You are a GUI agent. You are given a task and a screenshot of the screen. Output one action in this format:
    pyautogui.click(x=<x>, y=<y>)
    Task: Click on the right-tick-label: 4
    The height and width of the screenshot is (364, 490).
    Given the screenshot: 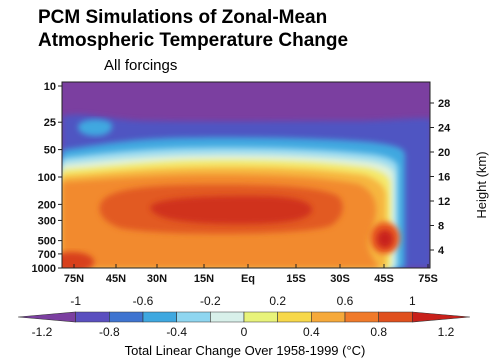 What is the action you would take?
    pyautogui.click(x=441, y=251)
    